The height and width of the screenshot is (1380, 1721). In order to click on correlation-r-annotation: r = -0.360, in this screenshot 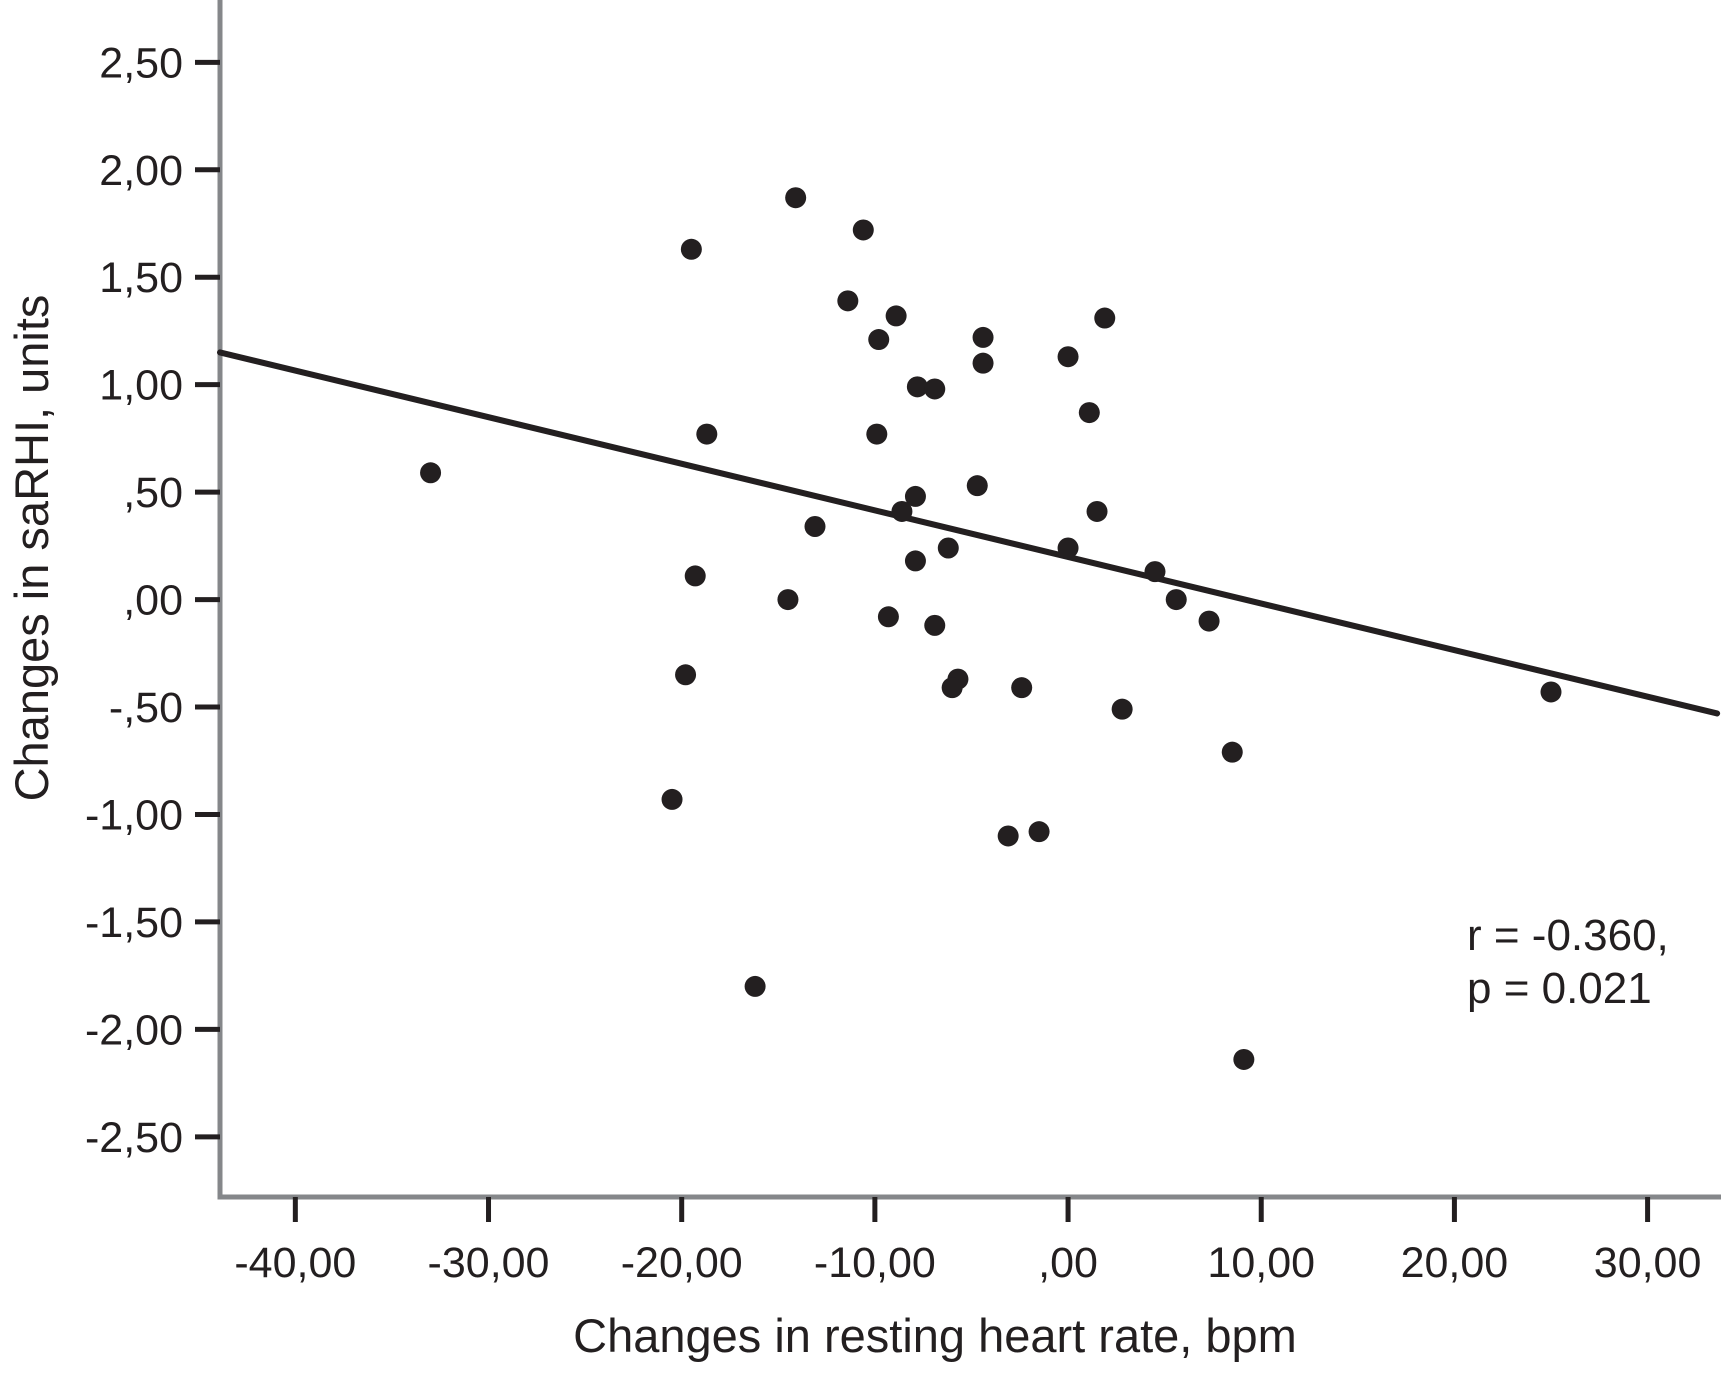, I will do `click(1568, 935)`.